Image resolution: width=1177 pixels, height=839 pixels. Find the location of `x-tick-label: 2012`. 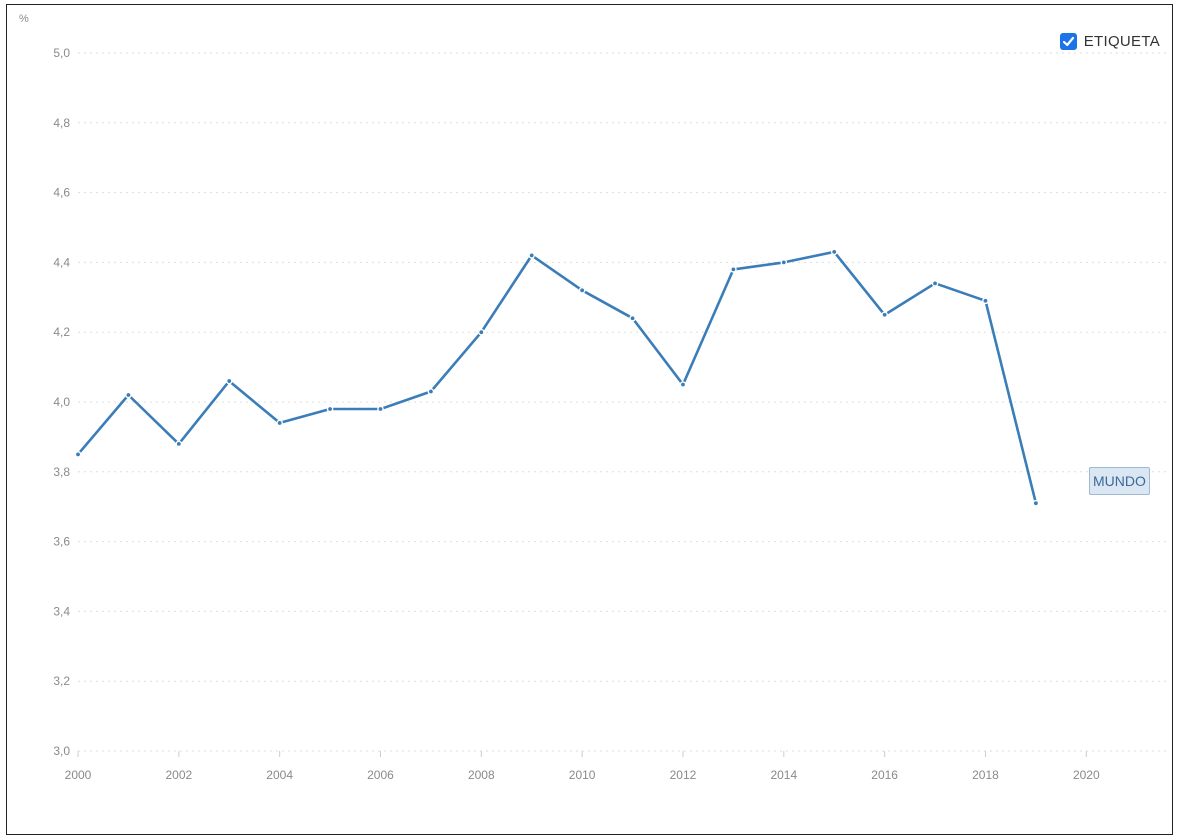

x-tick-label: 2012 is located at coordinates (683, 775).